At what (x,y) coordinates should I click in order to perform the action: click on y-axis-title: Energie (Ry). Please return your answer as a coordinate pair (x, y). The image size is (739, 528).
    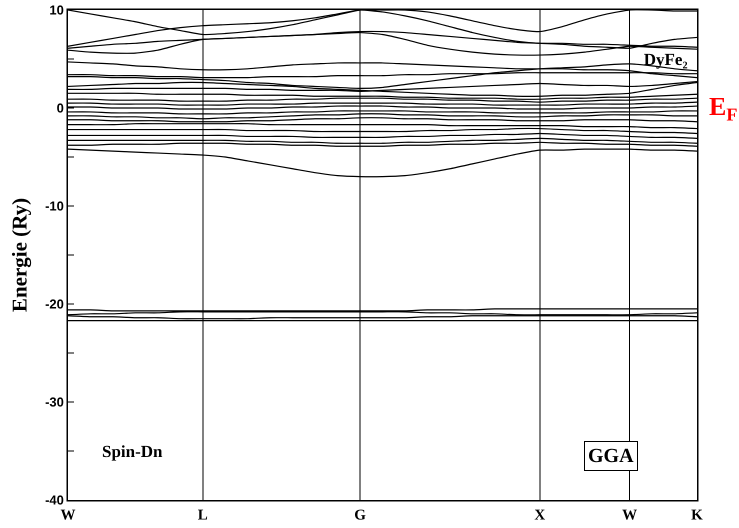
    Looking at the image, I should click on (20, 255).